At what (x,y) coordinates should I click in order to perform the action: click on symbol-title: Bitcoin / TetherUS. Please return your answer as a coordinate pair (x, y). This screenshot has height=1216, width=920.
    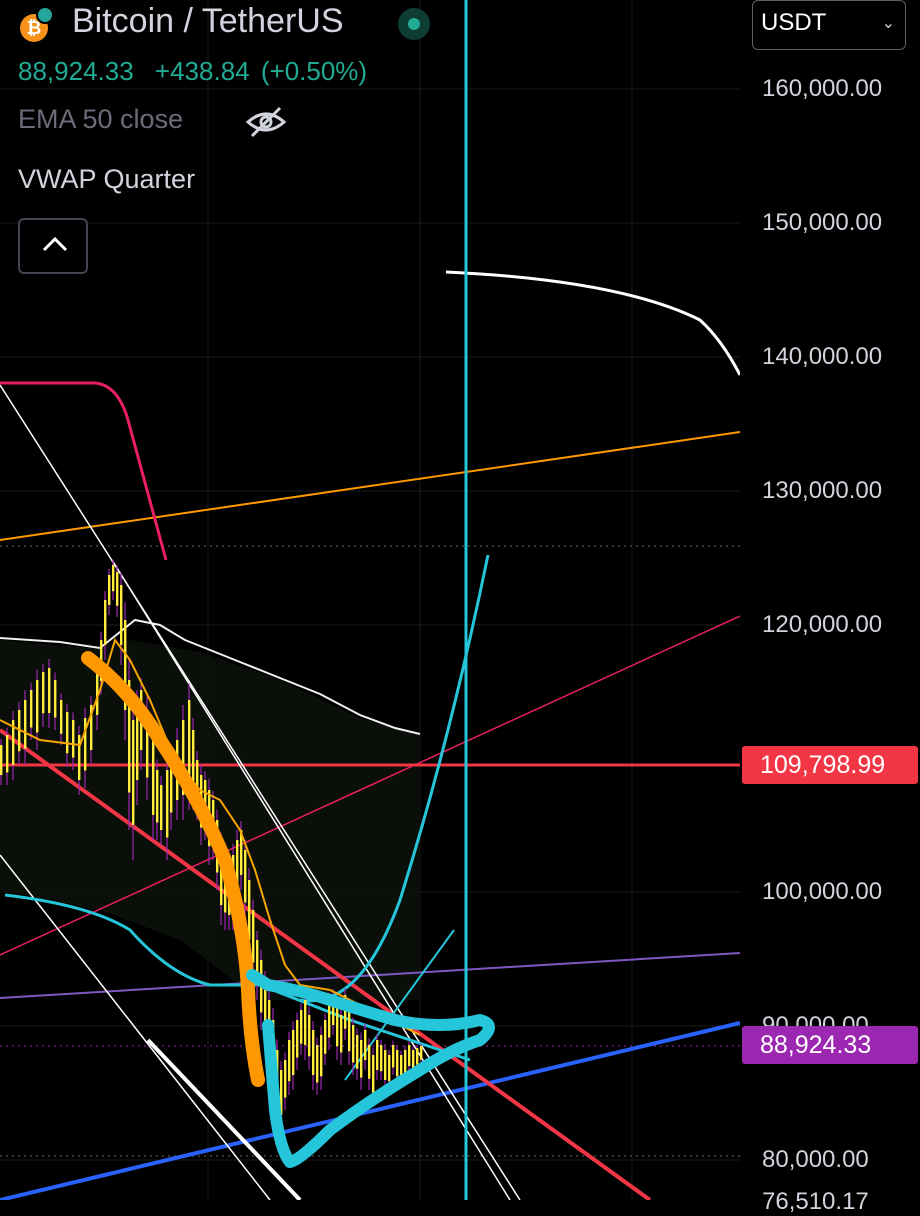
    Looking at the image, I should click on (208, 21).